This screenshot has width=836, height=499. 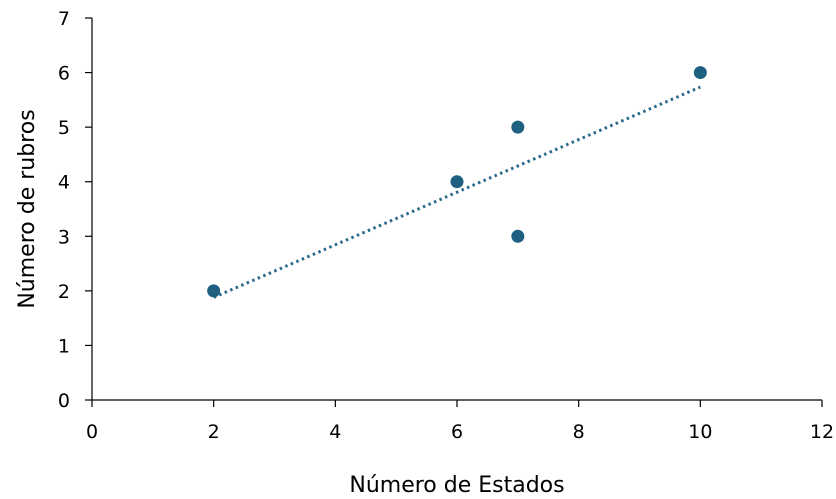 I want to click on y-tick-label: 1, so click(x=64, y=346).